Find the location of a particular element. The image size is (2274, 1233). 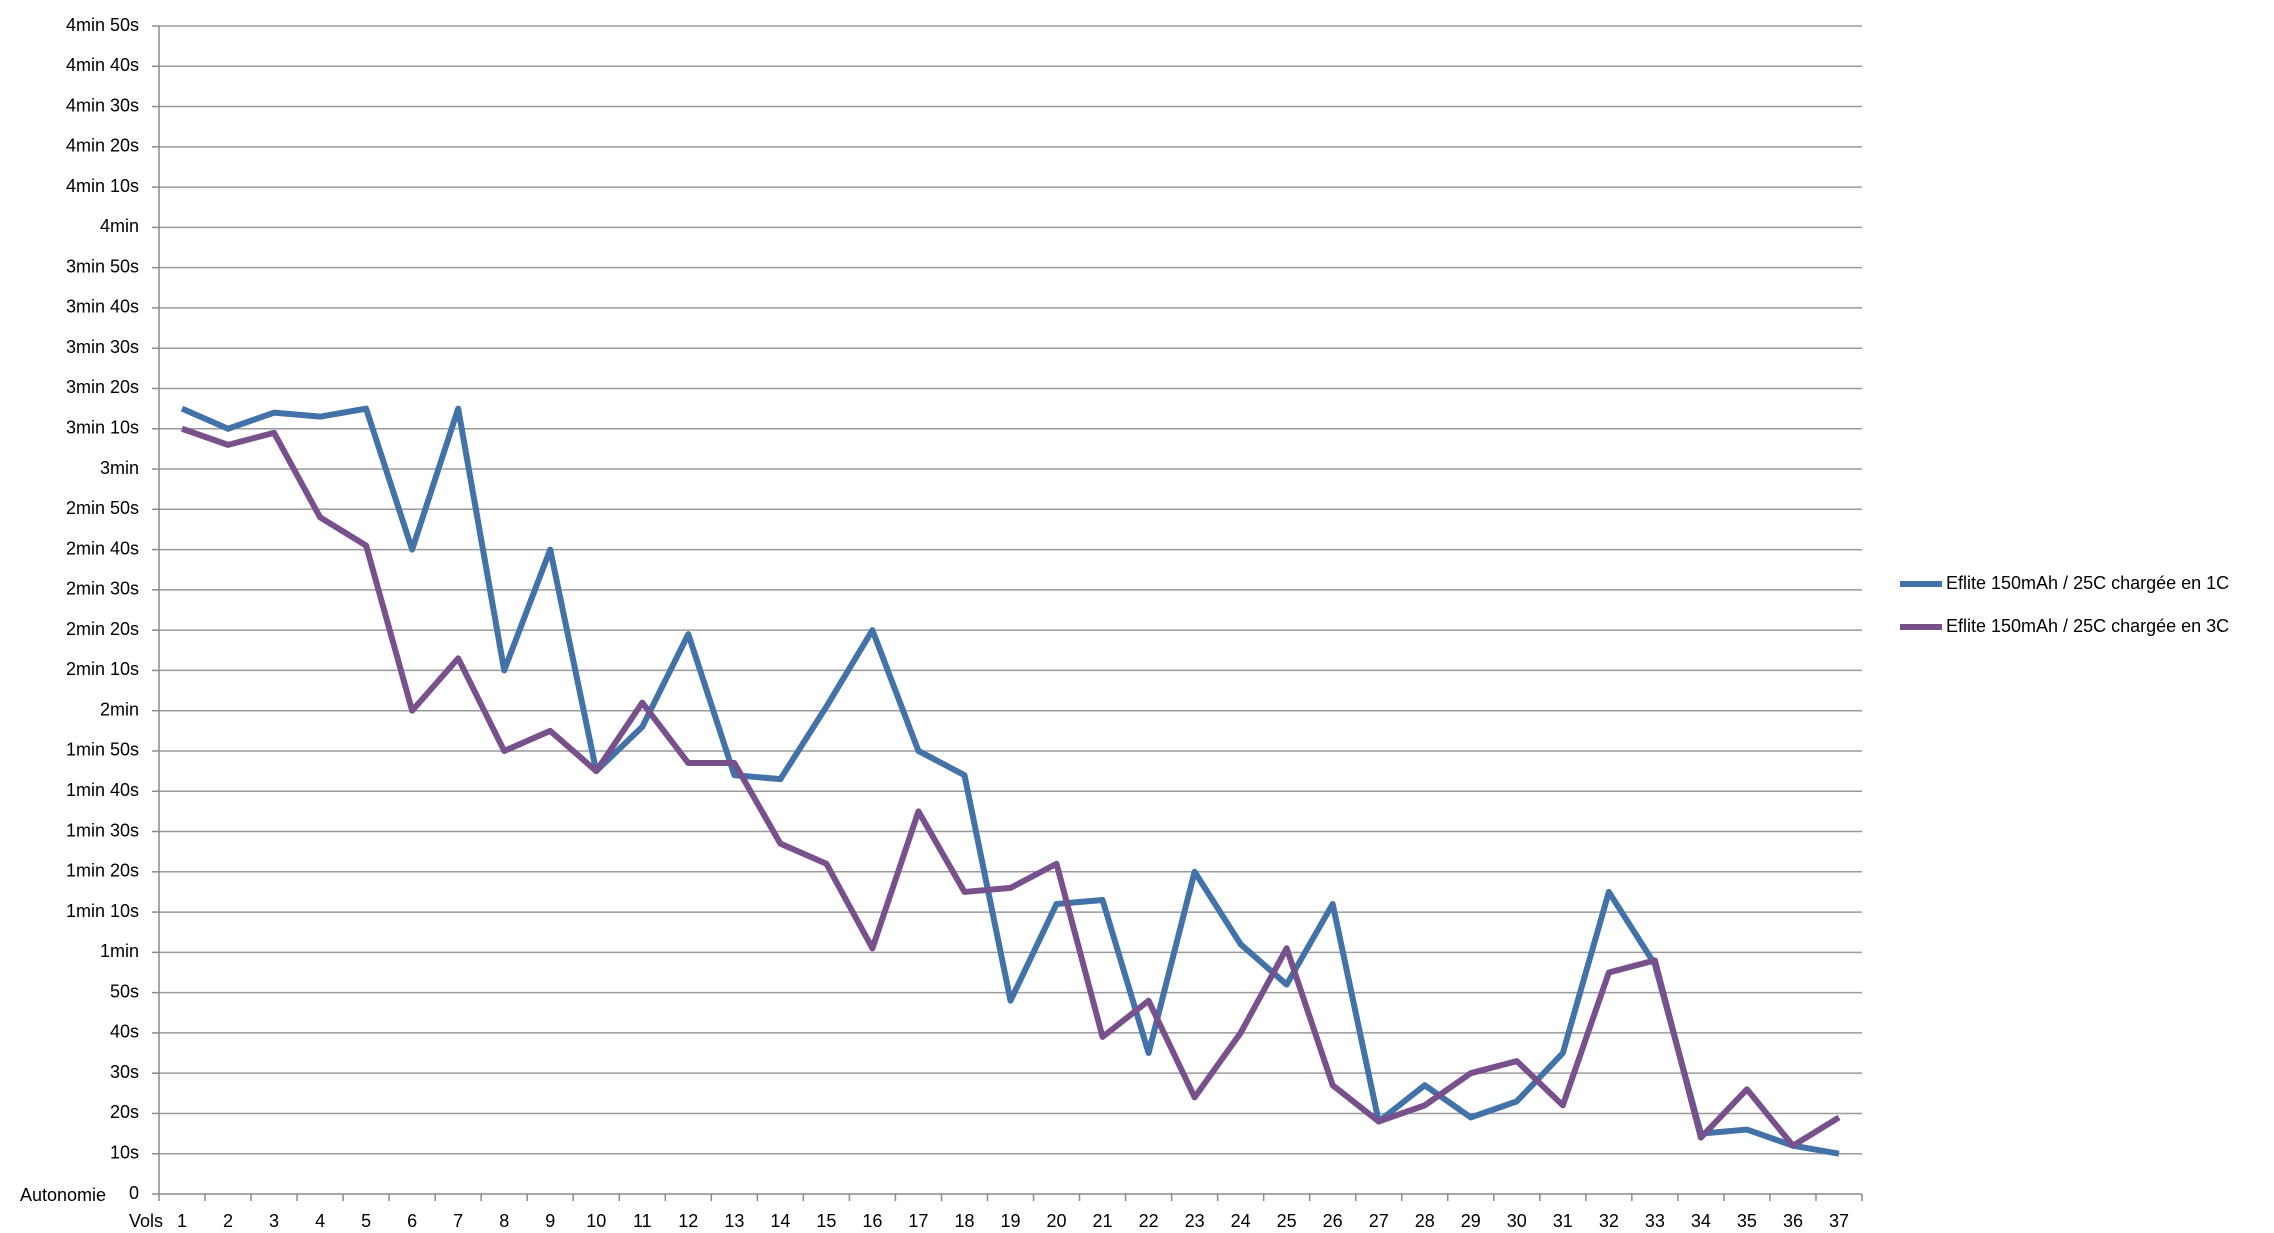

x-tick-label: 26 is located at coordinates (1333, 1221).